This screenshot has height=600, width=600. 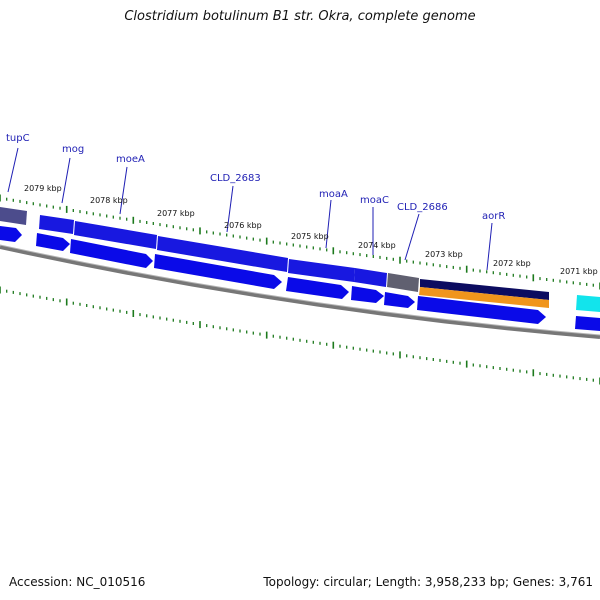 What do you see at coordinates (422, 207) in the screenshot?
I see `gene-label-cld-2686: CLD_2686` at bounding box center [422, 207].